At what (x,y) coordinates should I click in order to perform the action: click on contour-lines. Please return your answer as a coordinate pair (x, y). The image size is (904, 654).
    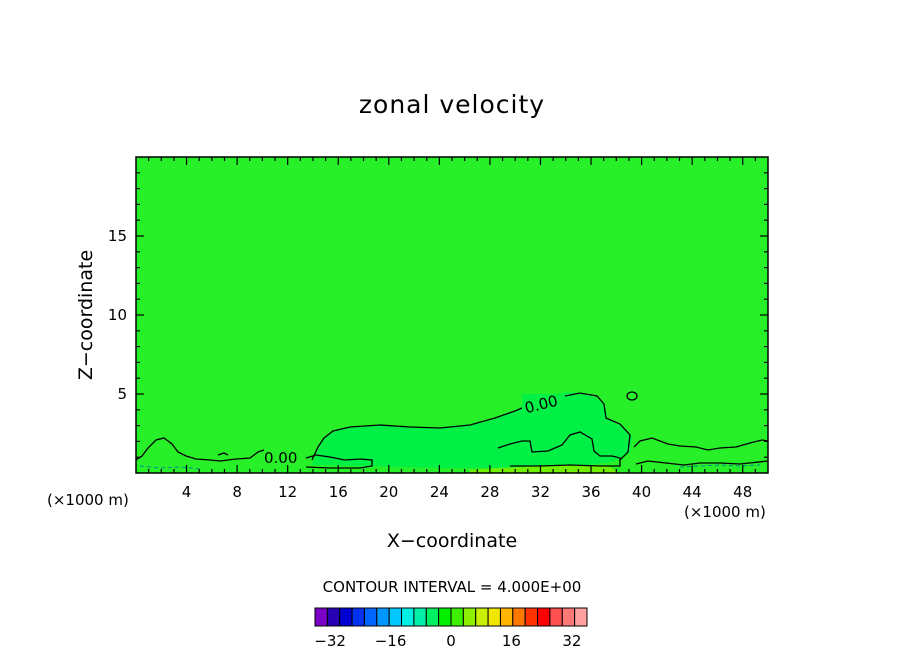
    Looking at the image, I should click on (452, 430).